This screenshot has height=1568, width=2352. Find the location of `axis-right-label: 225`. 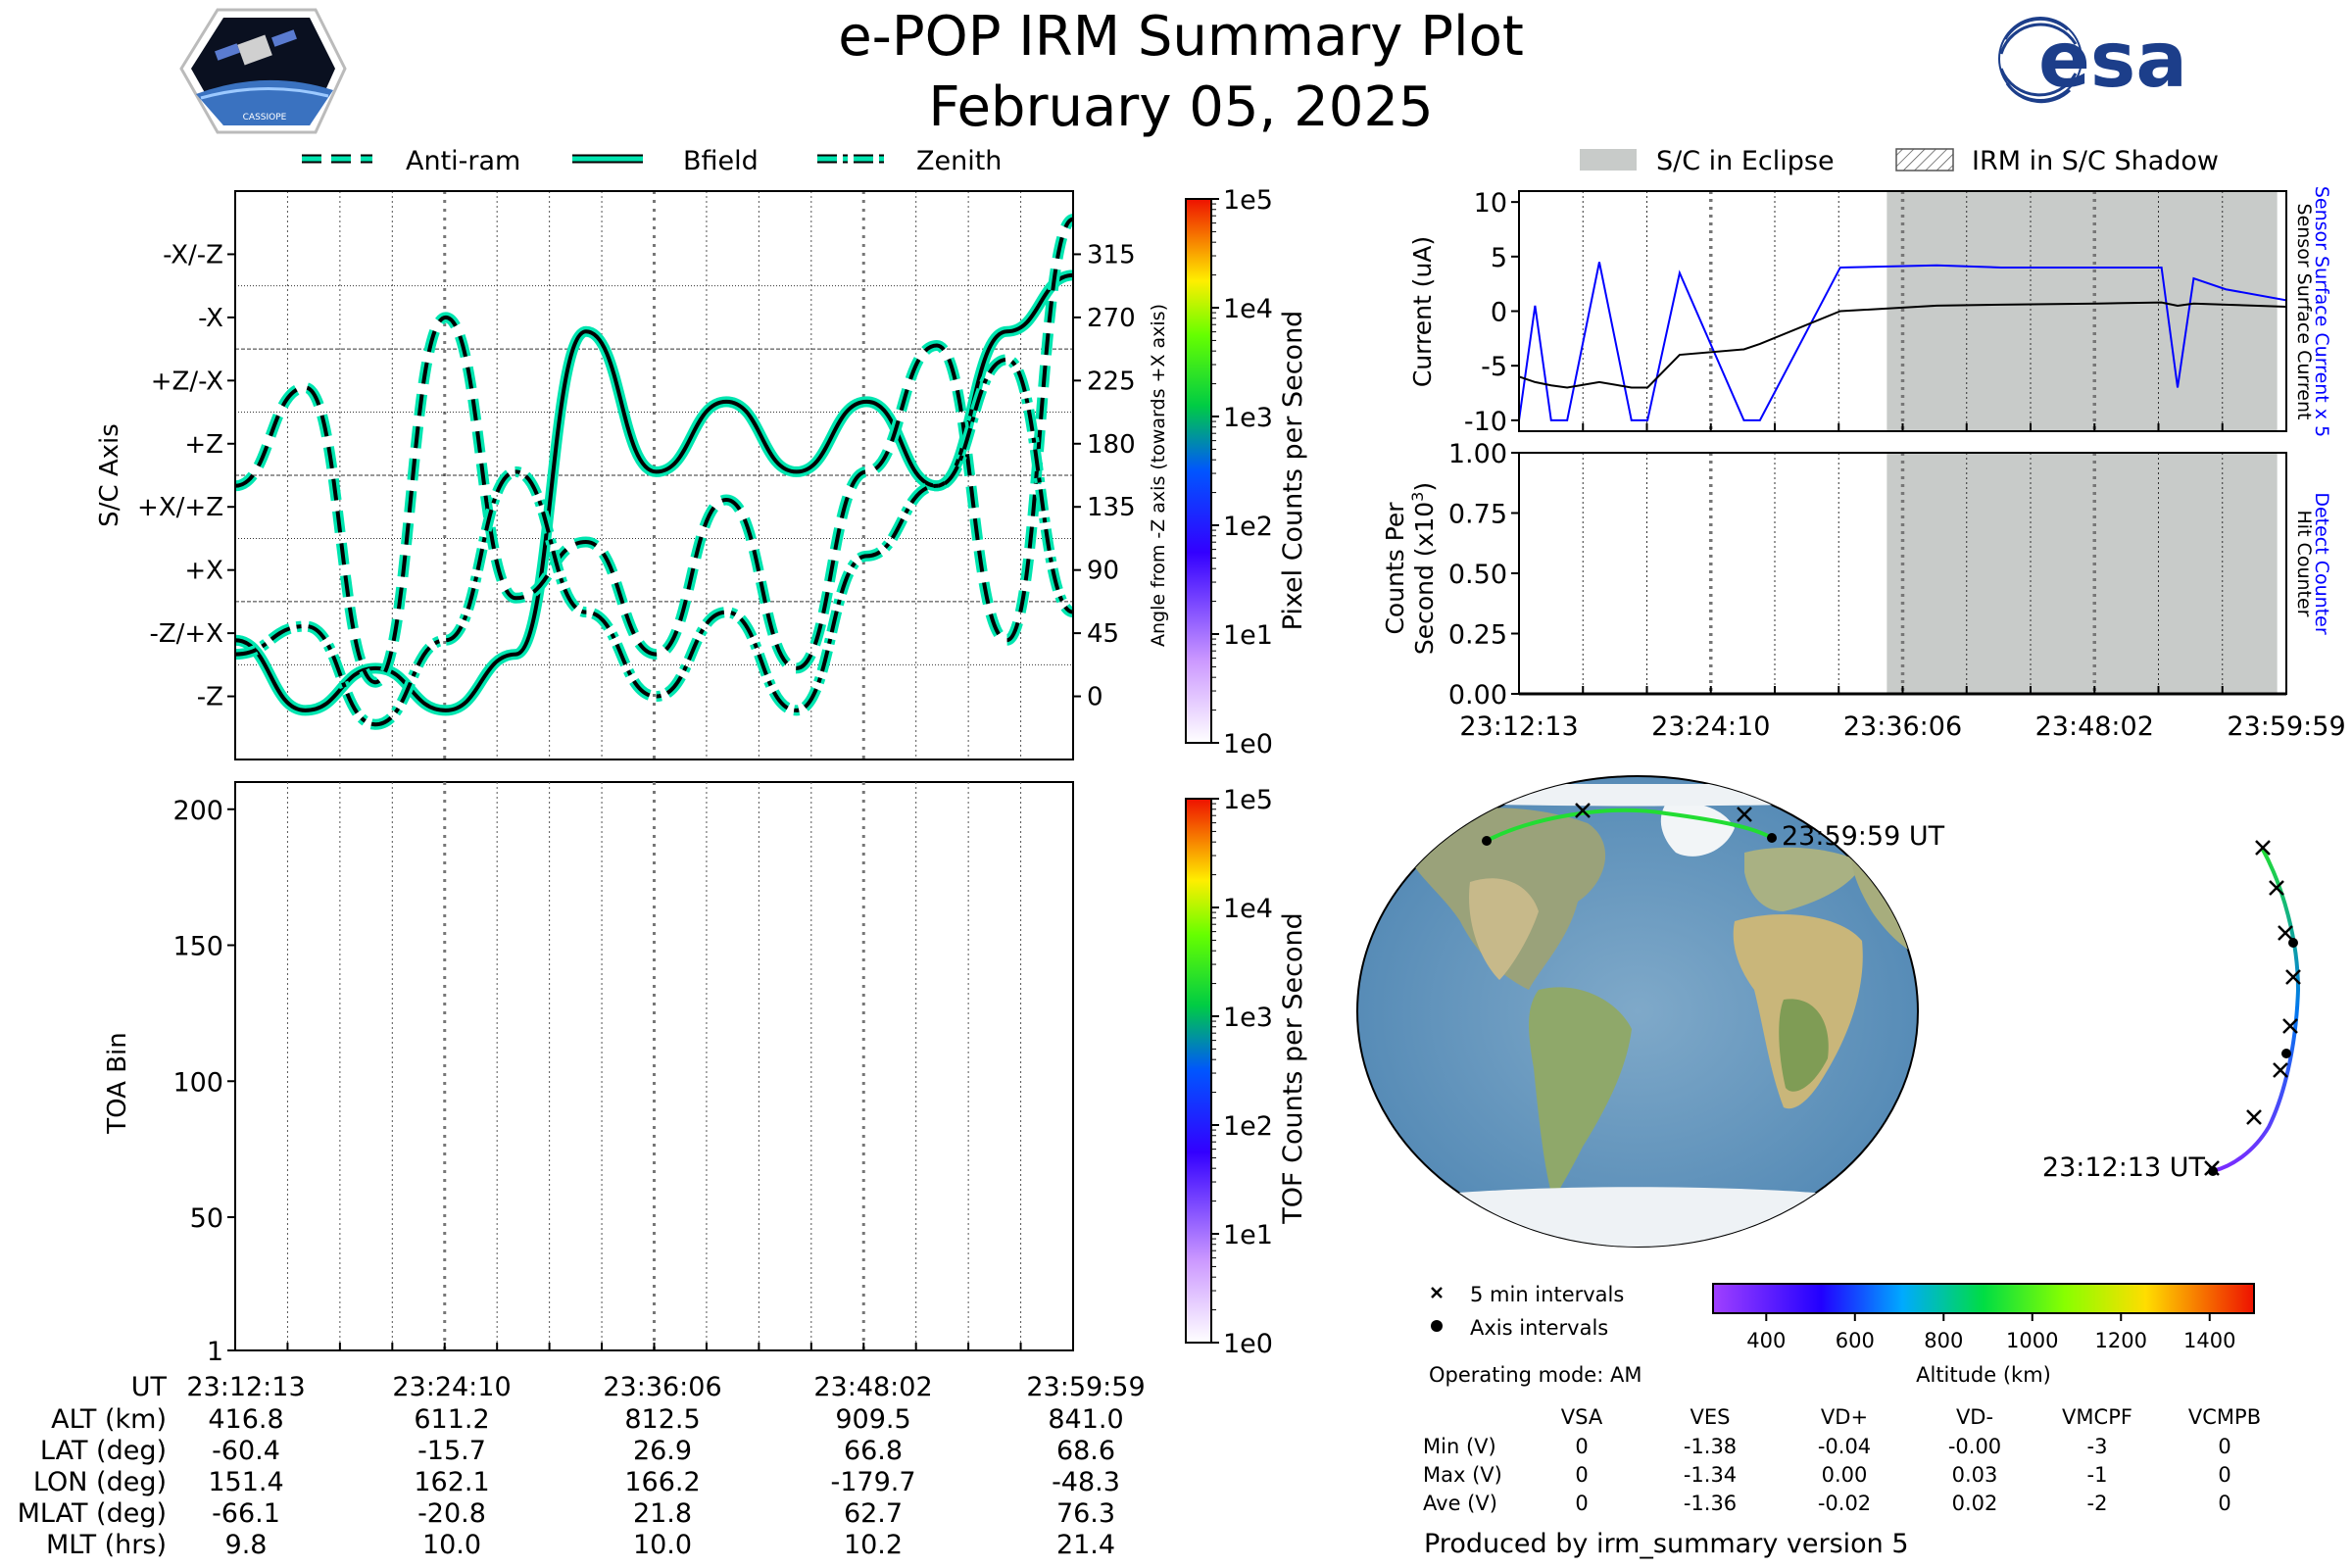

axis-right-label: 225 is located at coordinates (1111, 381).